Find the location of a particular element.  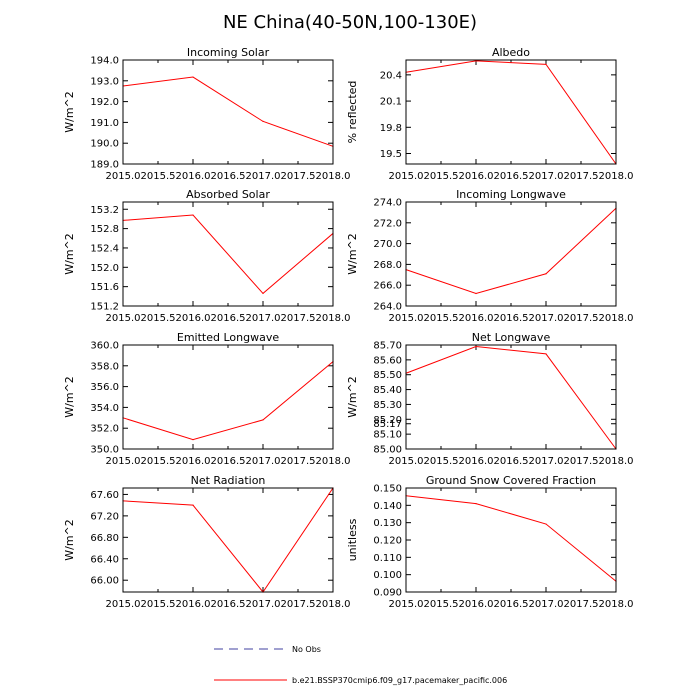

legend-obs-label: No Obs is located at coordinates (306, 649).